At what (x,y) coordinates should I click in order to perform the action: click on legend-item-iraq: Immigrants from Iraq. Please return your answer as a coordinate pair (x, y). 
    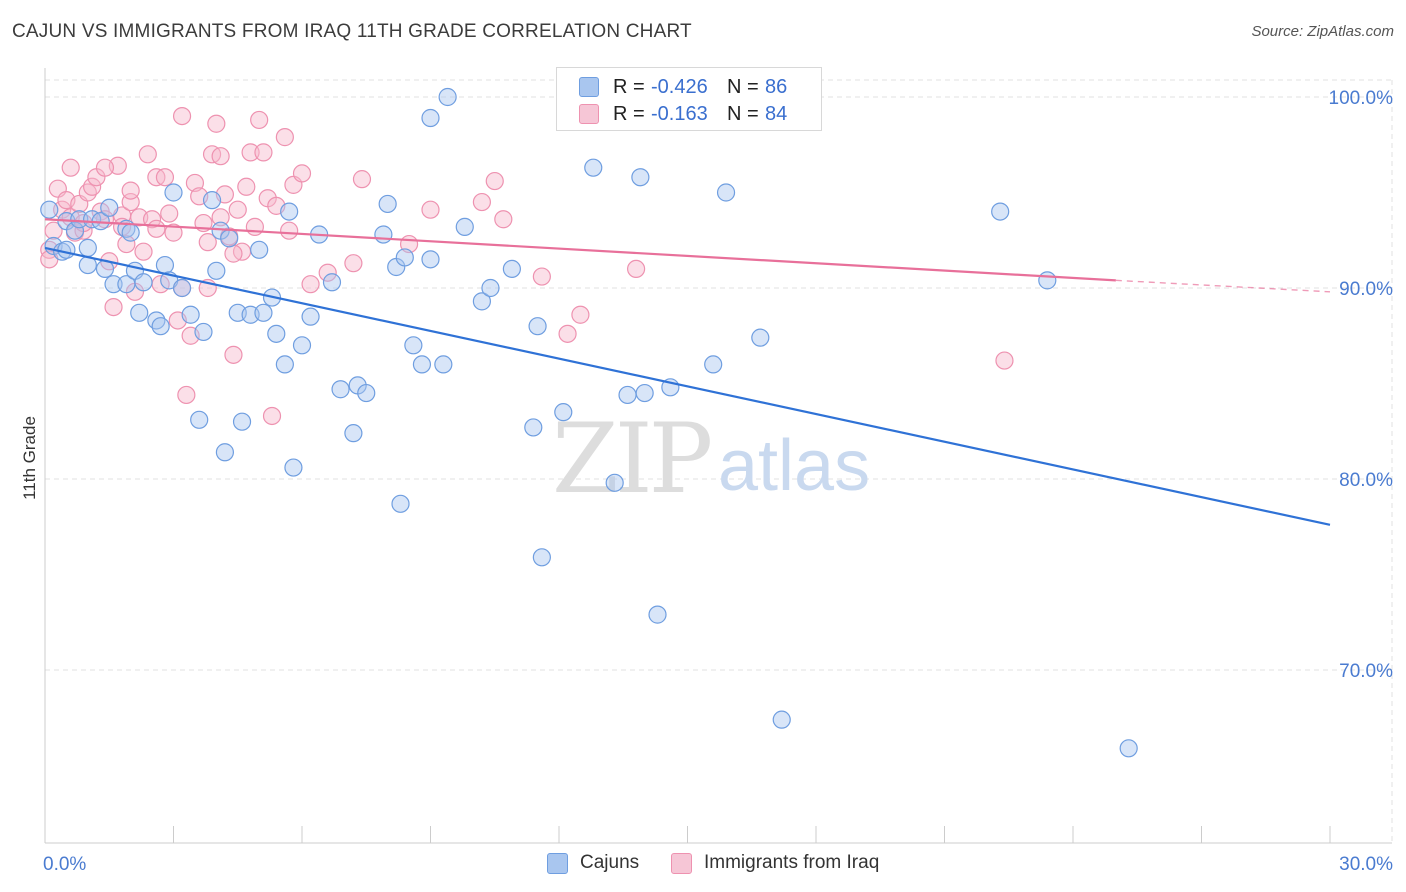
    Looking at the image, I should click on (775, 863).